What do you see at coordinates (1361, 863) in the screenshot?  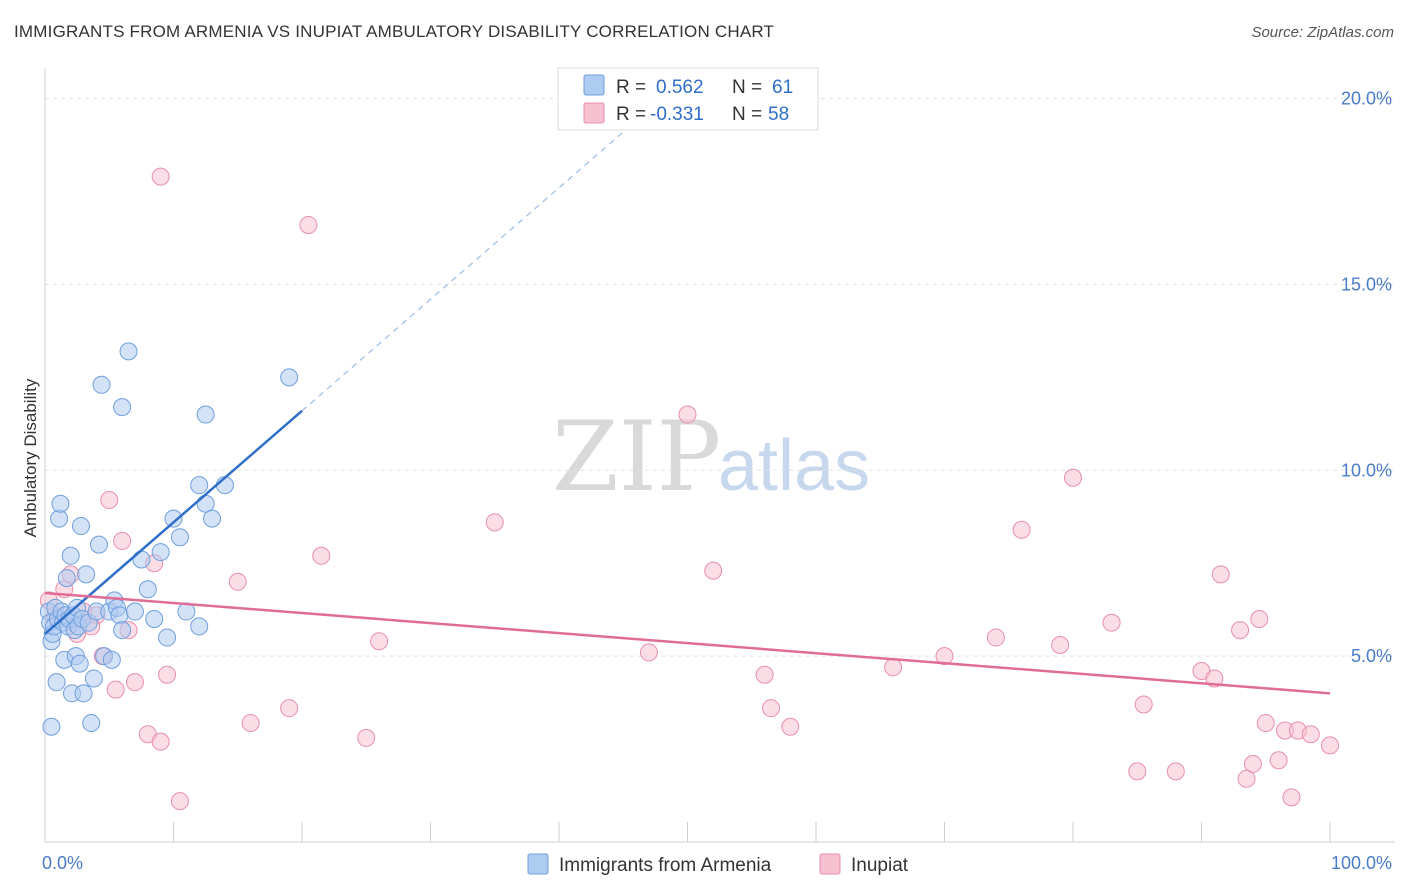 I see `x-tick-label-1: 100.0%` at bounding box center [1361, 863].